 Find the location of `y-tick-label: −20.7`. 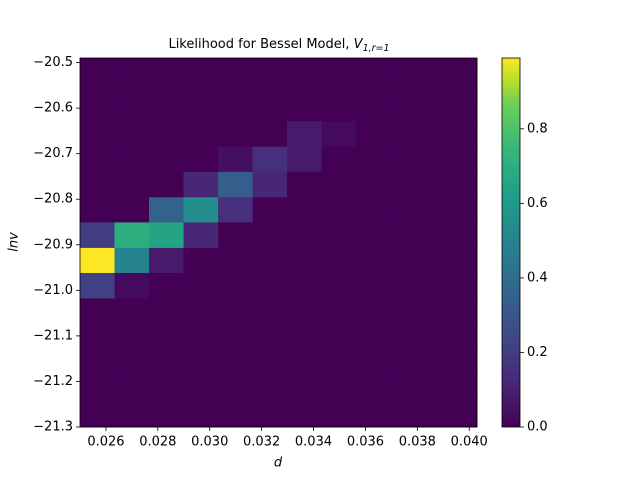

y-tick-label: −20.7 is located at coordinates (53, 153).